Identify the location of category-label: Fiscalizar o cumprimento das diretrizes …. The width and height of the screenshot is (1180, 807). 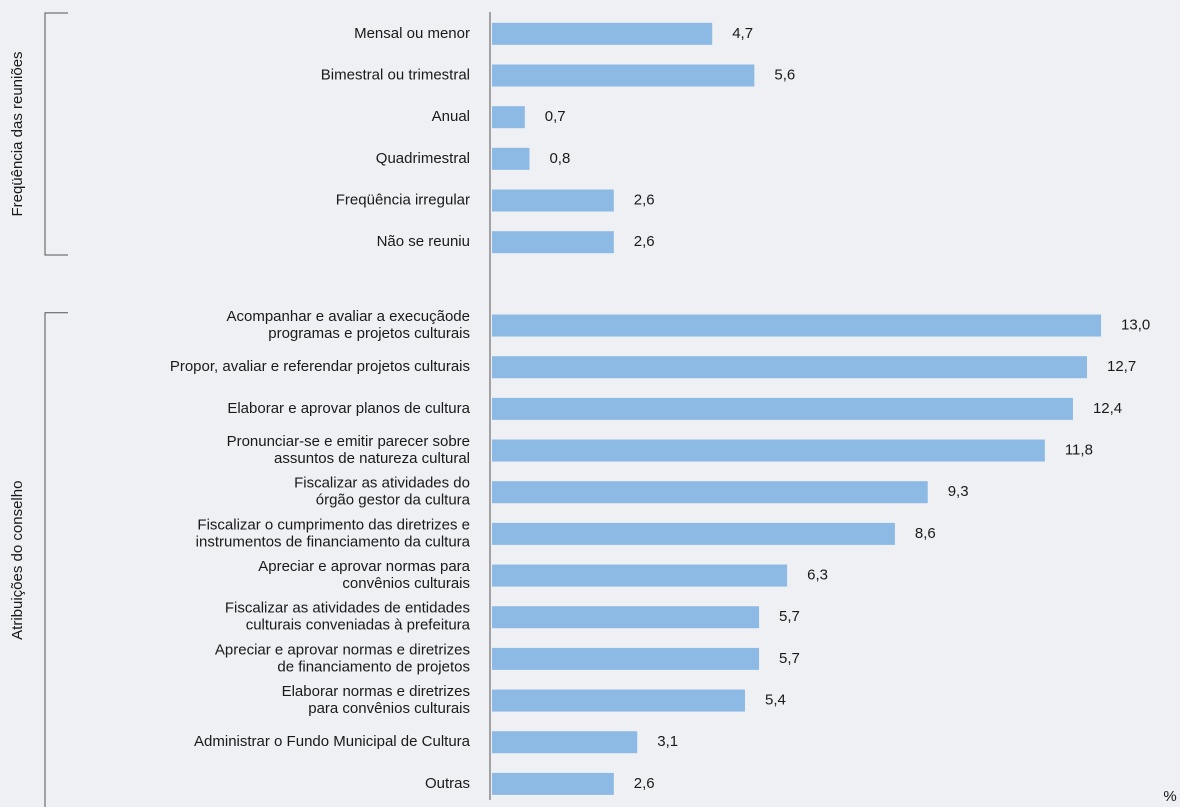
(333, 533).